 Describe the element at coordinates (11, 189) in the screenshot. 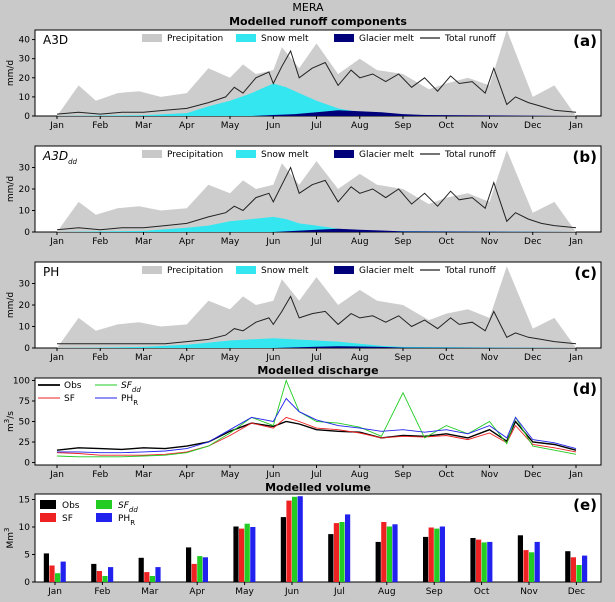

I see `runoff-2-ylabel: mm/d` at that location.